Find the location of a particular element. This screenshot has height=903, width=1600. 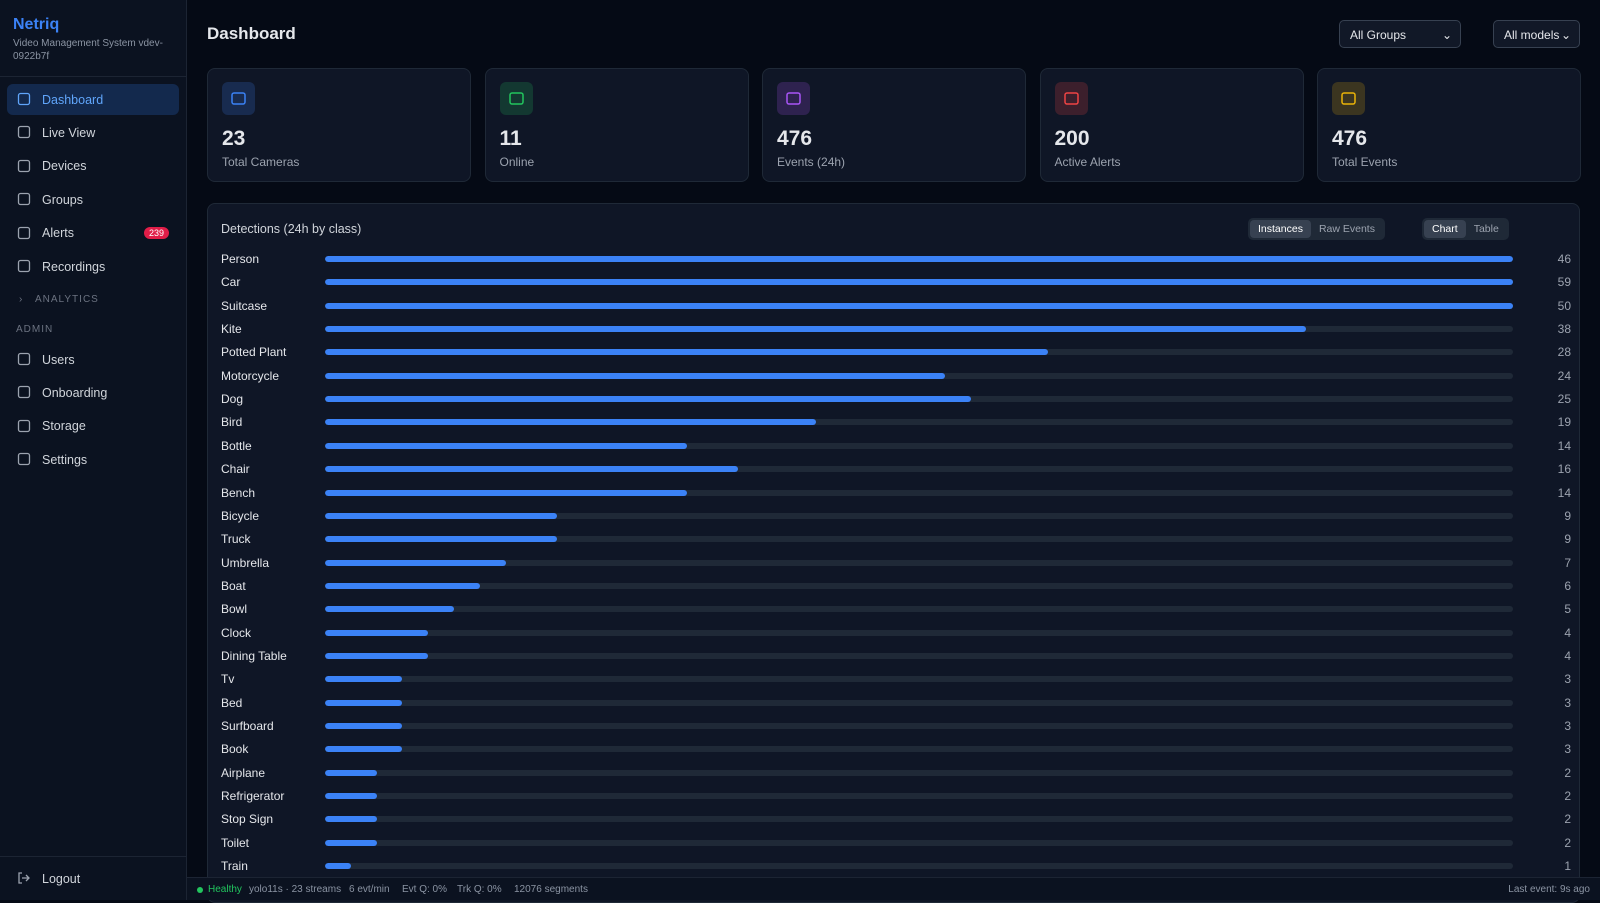

bar-row: Bowl 5 is located at coordinates (896, 609).